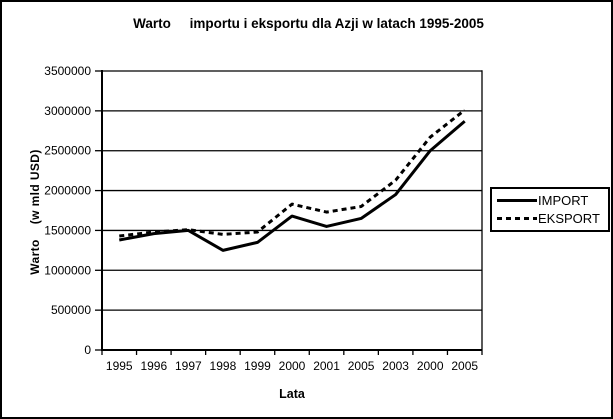 The width and height of the screenshot is (613, 419). Describe the element at coordinates (67, 111) in the screenshot. I see `y-tick-label: 3000000` at that location.